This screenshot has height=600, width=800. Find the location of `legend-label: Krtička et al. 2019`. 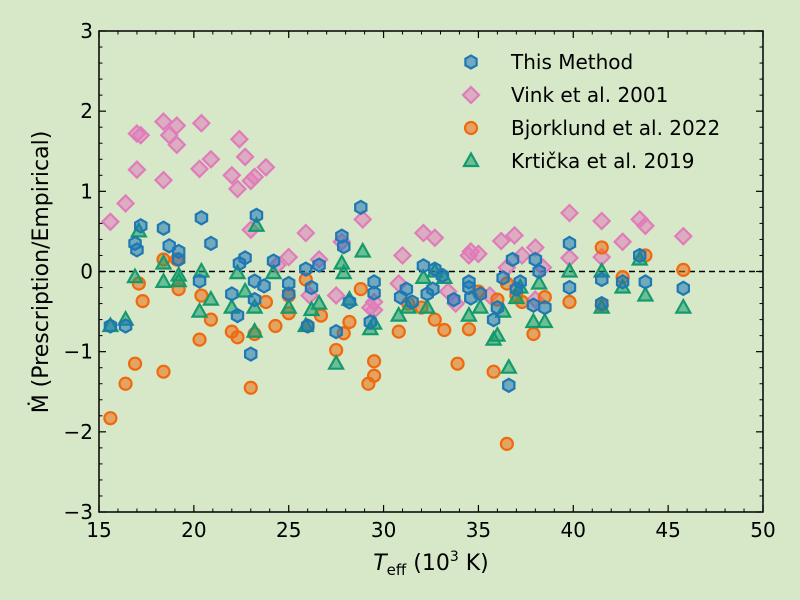

legend-label: Krtička et al. 2019 is located at coordinates (603, 161).